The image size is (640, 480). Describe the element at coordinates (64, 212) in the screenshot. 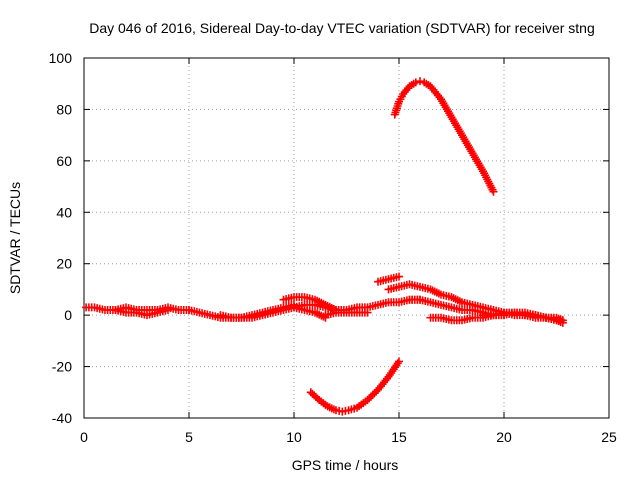

I see `y-tick-label: 40` at that location.